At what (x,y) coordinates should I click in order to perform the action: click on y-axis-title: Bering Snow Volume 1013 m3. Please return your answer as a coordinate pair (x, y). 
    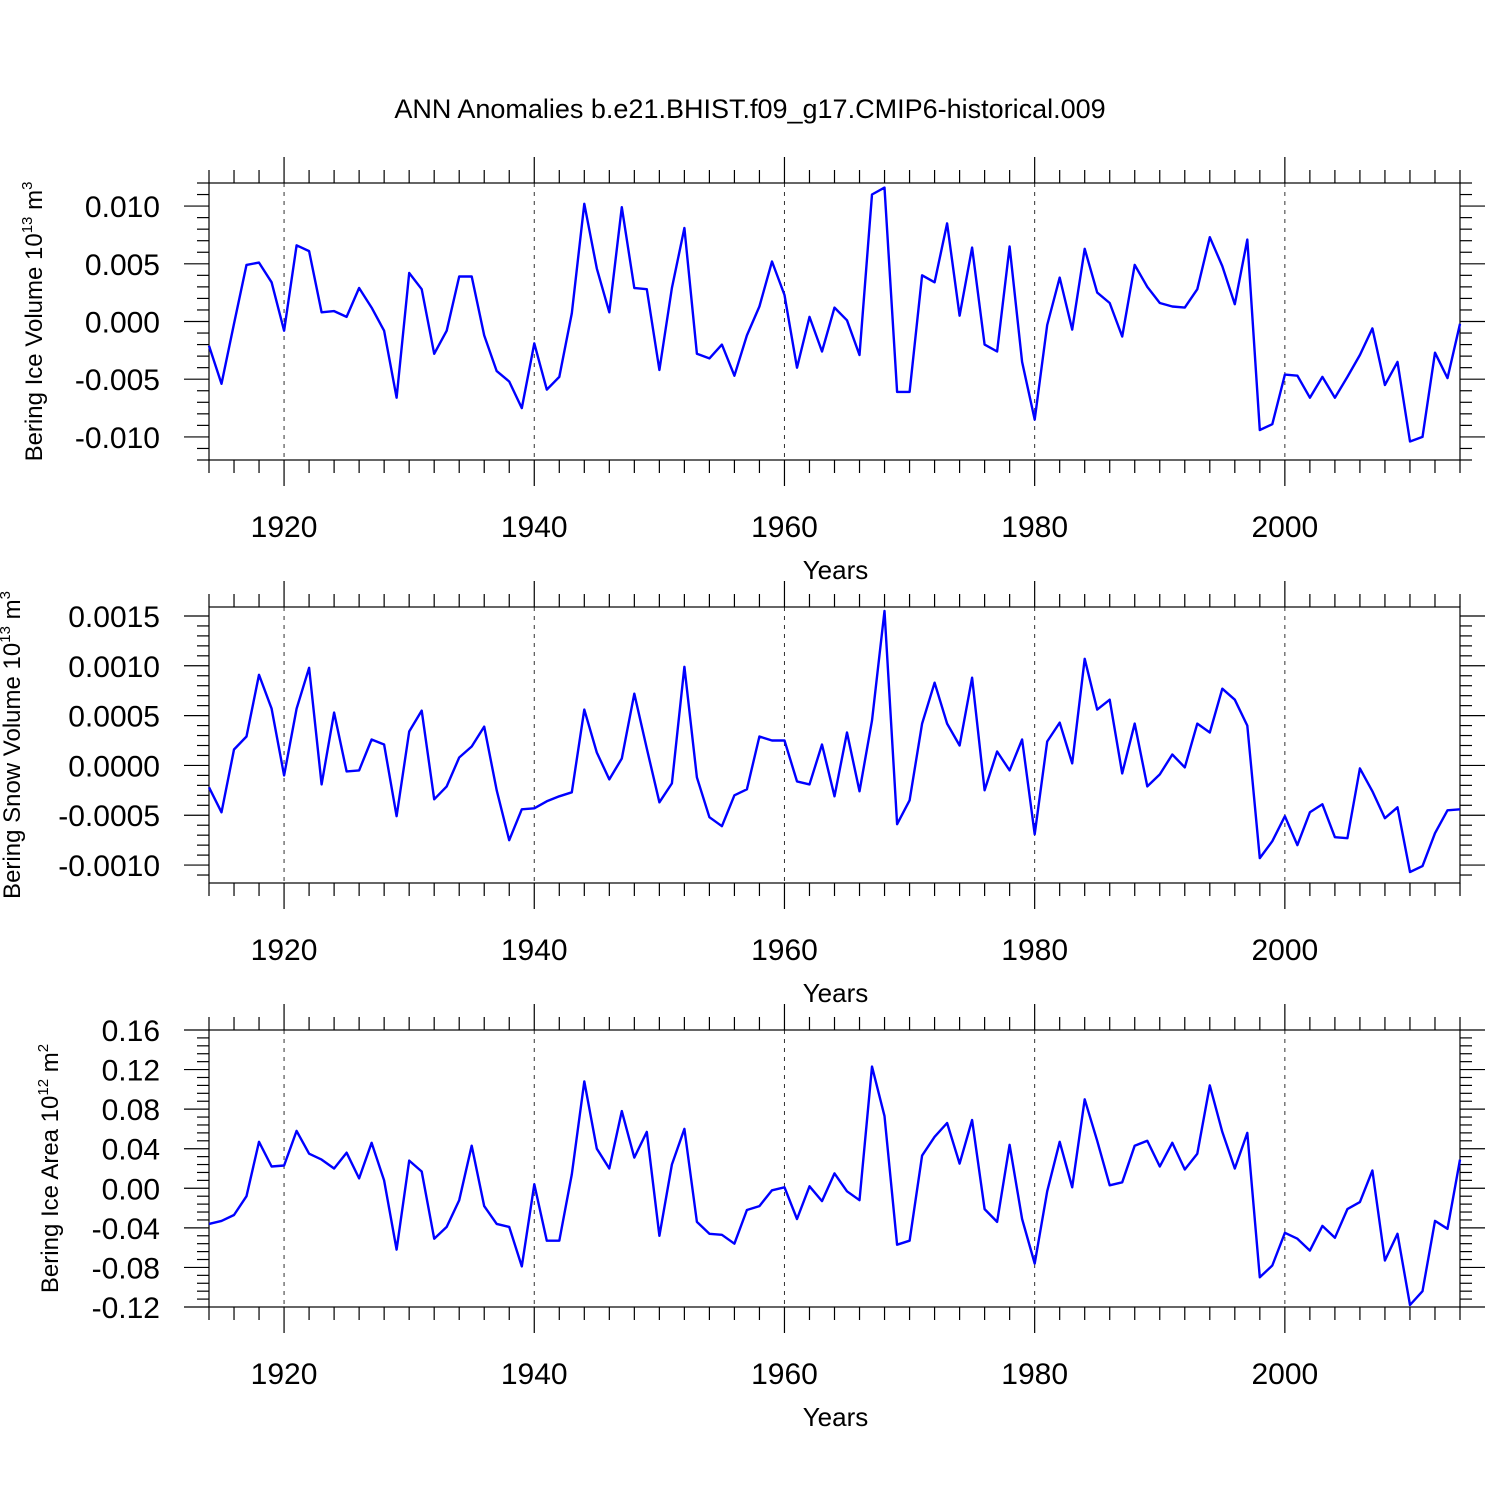
    Looking at the image, I should click on (13, 745).